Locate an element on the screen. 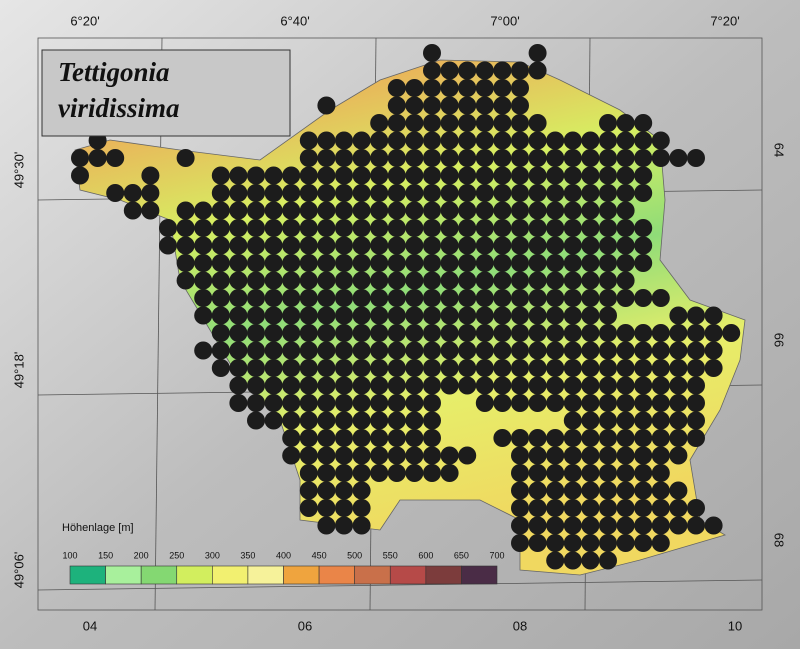 The height and width of the screenshot is (649, 800). legend: 100 150 200 250 300 350 400 450 500 550 600 650 700 is located at coordinates (283, 567).